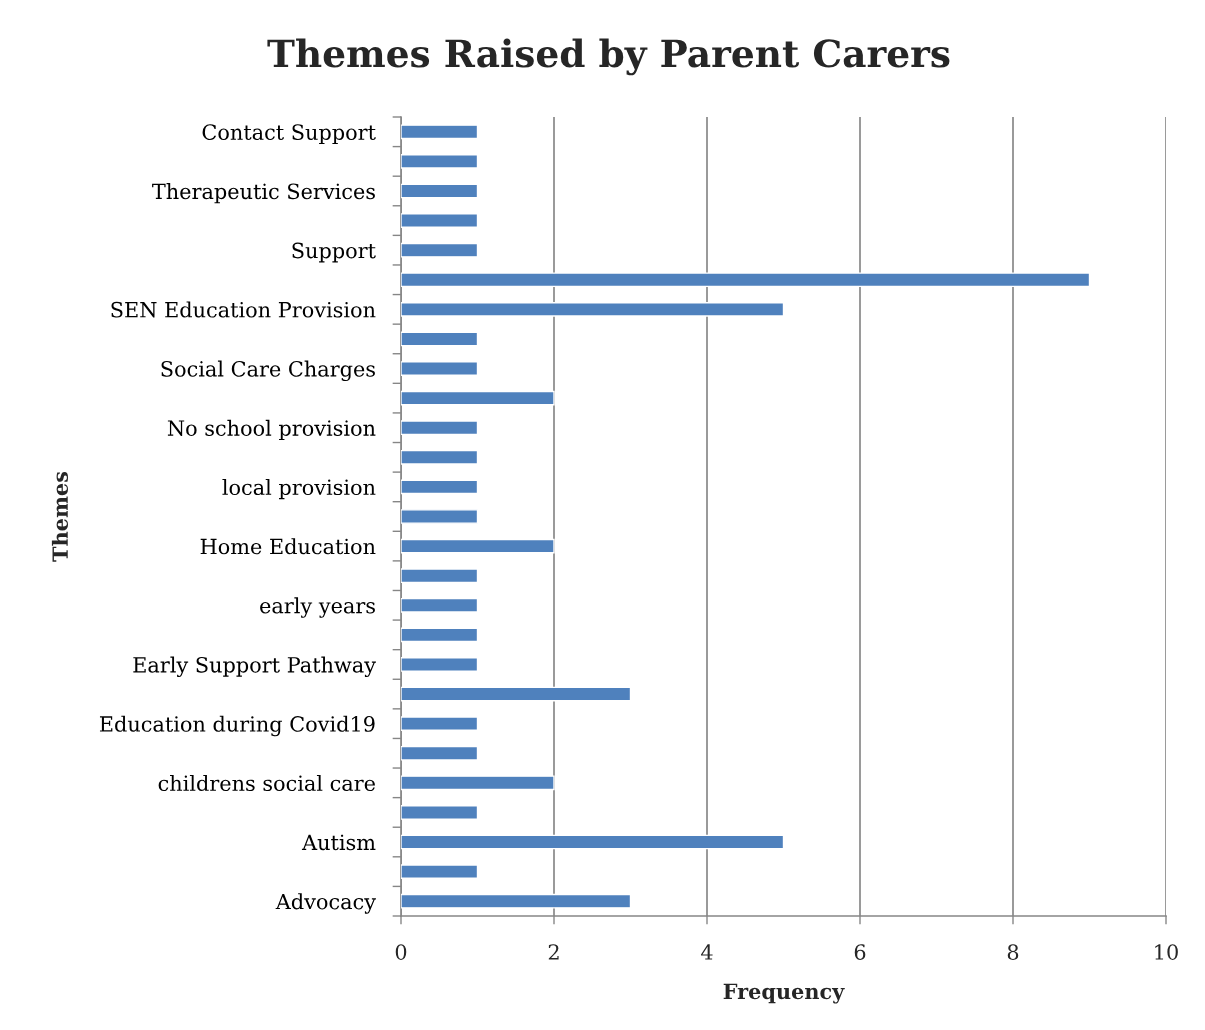 The height and width of the screenshot is (1030, 1205). What do you see at coordinates (289, 134) in the screenshot?
I see `y-tick-label: Contact Support` at bounding box center [289, 134].